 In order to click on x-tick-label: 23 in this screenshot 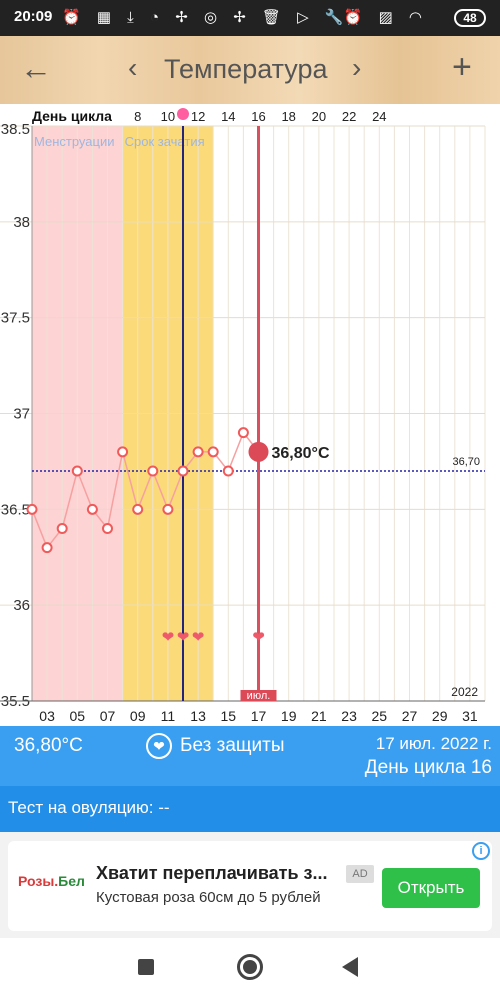, I will do `click(349, 716)`.